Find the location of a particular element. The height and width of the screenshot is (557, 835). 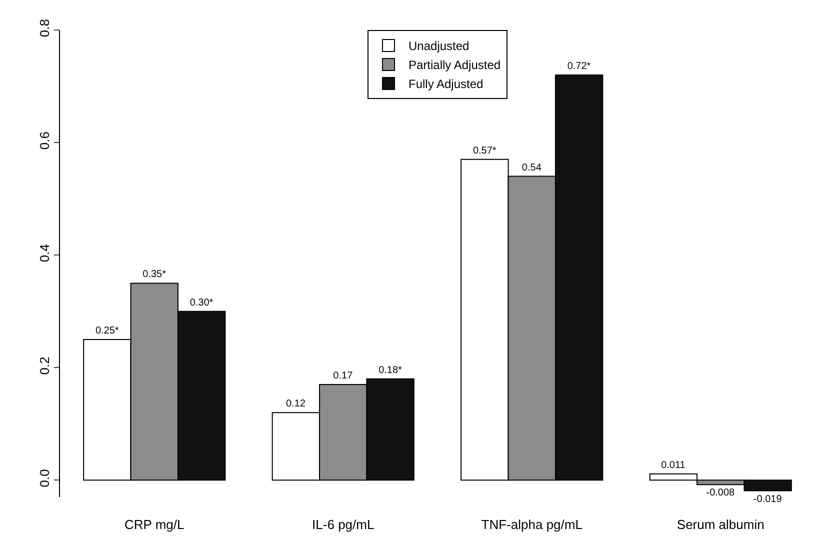

legend-label: Fully Adjusted is located at coordinates (446, 84).